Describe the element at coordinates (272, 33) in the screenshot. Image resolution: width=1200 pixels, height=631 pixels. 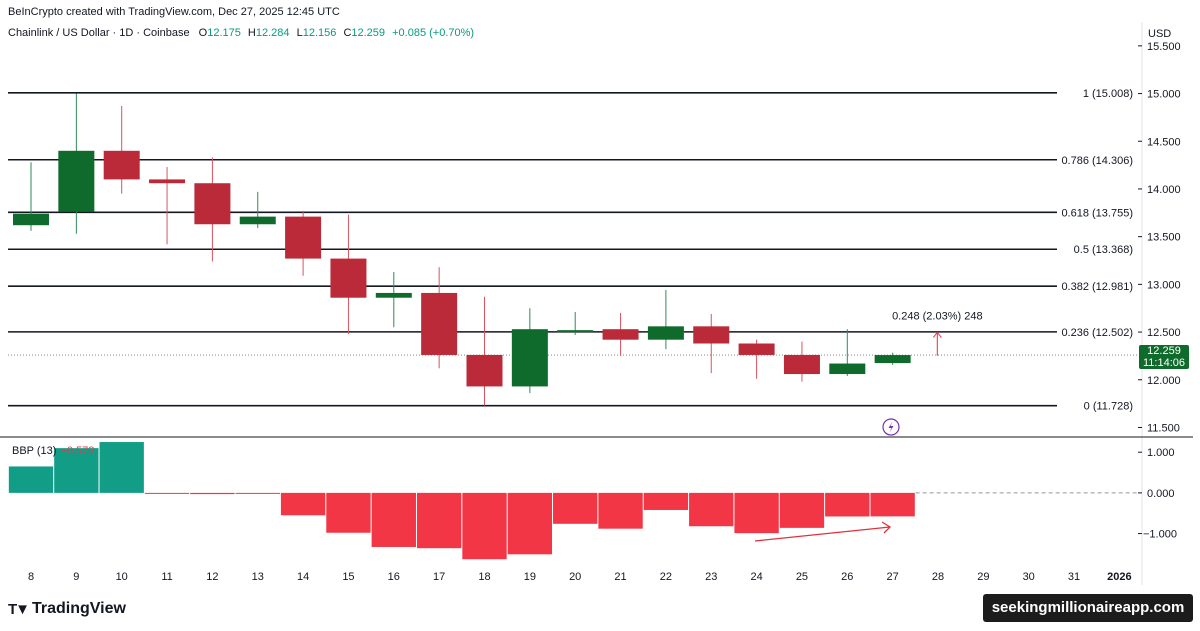
I see `high-value: 12.284` at that location.